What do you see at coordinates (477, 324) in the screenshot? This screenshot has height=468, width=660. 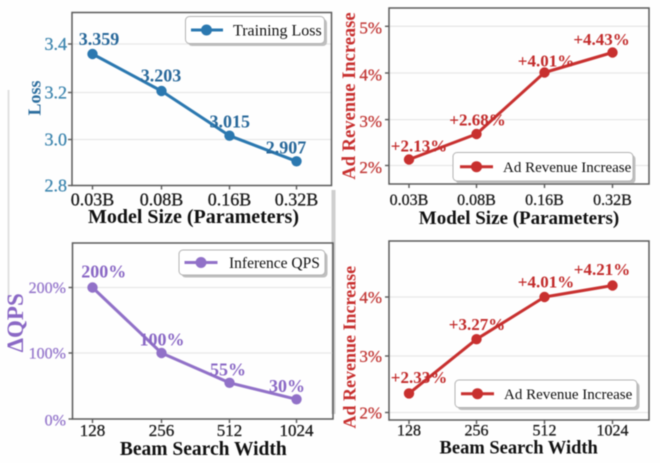 I see `svg-text: +3.27%` at bounding box center [477, 324].